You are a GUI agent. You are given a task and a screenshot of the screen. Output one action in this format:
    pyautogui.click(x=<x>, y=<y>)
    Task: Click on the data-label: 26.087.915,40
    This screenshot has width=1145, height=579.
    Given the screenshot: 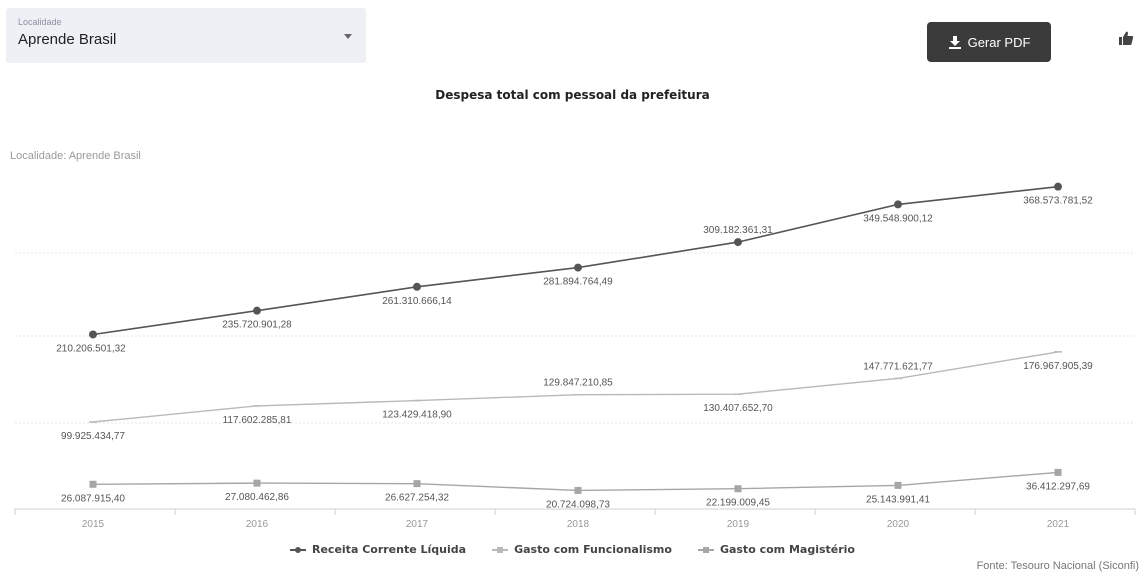 What is the action you would take?
    pyautogui.click(x=93, y=498)
    